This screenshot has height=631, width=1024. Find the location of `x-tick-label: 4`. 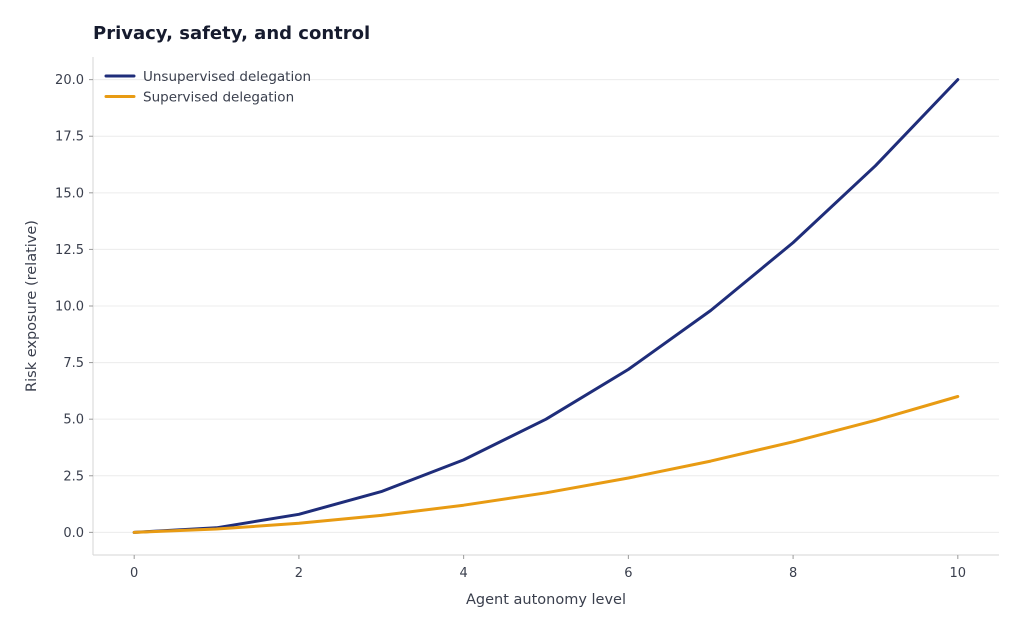

x-tick-label: 4 is located at coordinates (463, 573).